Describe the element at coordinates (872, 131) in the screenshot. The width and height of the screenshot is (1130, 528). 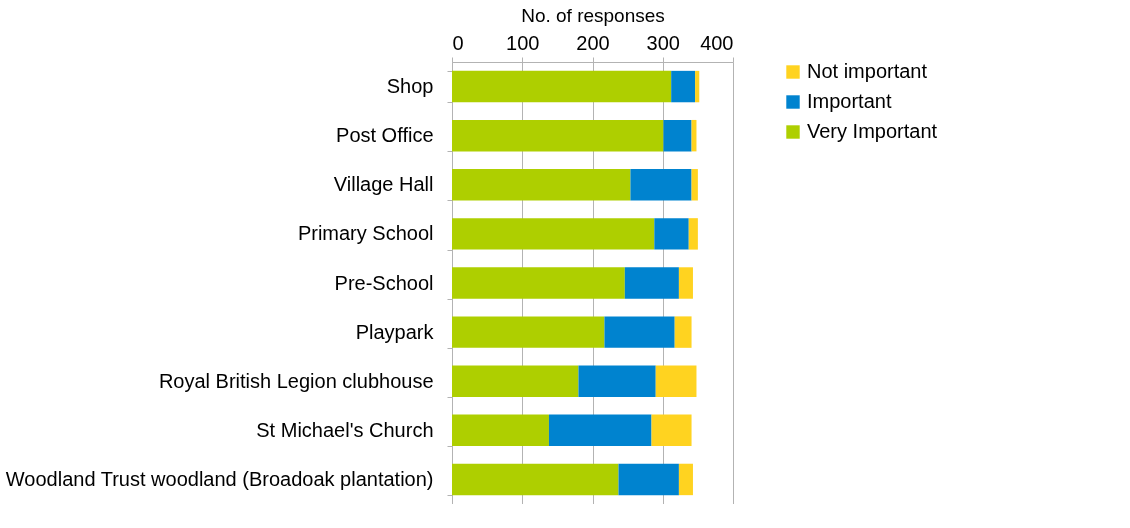
I see `legend-label: Very Important` at that location.